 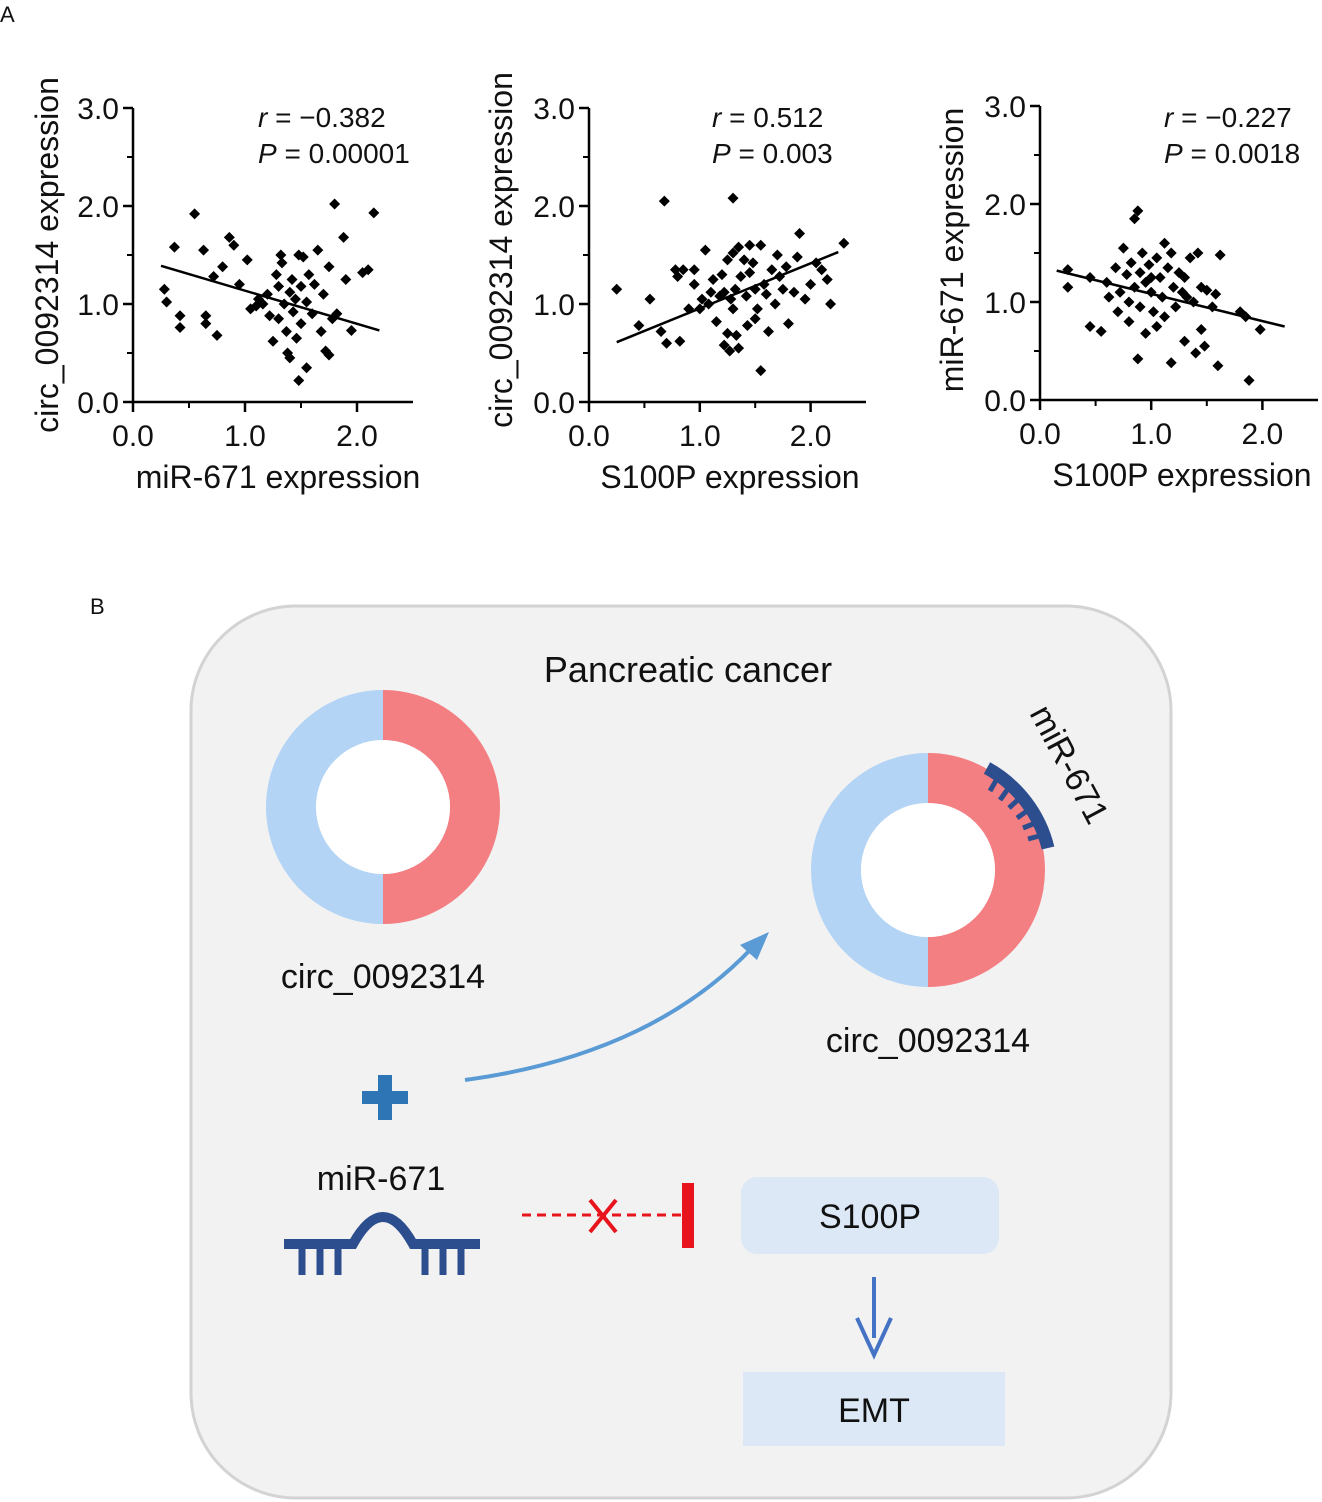 I want to click on p-annotation: P = 0.003, so click(x=772, y=153).